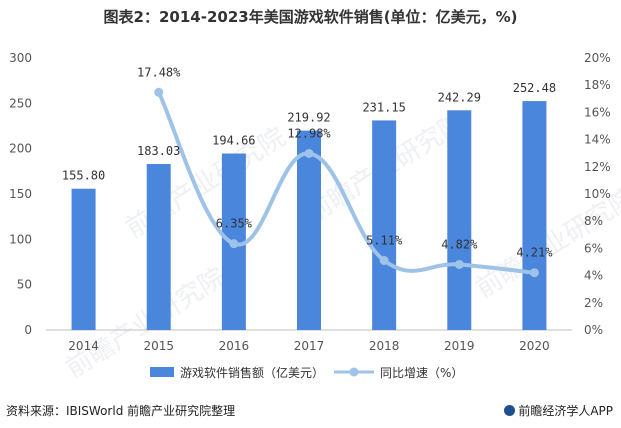 The height and width of the screenshot is (428, 621). What do you see at coordinates (459, 97) in the screenshot?
I see `bar-value-label: 242.29` at bounding box center [459, 97].